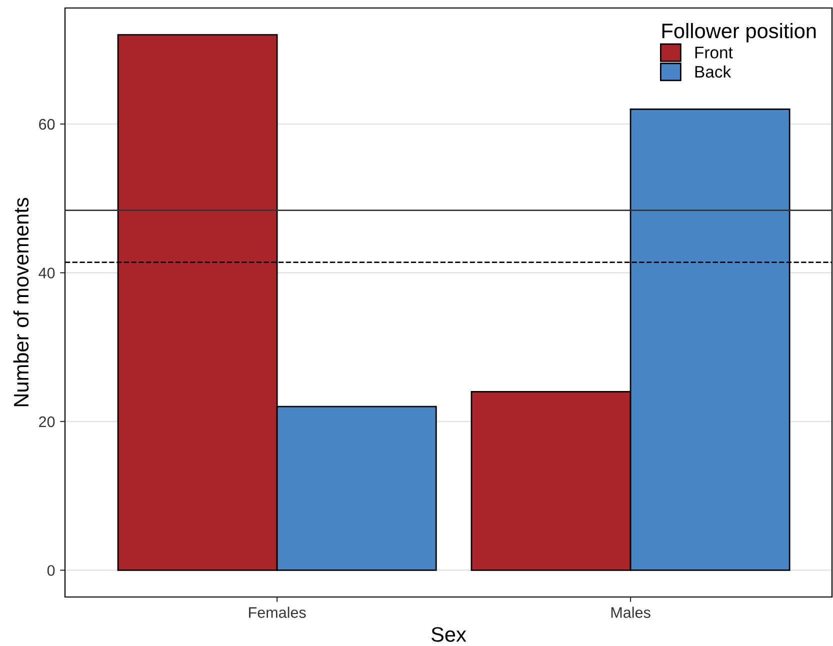 The image size is (833, 646). What do you see at coordinates (630, 612) in the screenshot?
I see `x-tick-label: Males` at bounding box center [630, 612].